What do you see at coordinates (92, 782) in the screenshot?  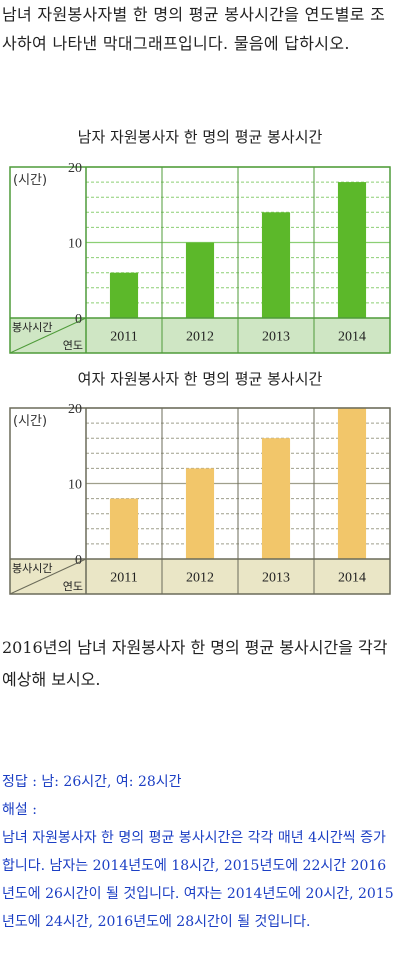 I see `answer-line: 정답 : 남: 26시간, 여: 28시간` at bounding box center [92, 782].